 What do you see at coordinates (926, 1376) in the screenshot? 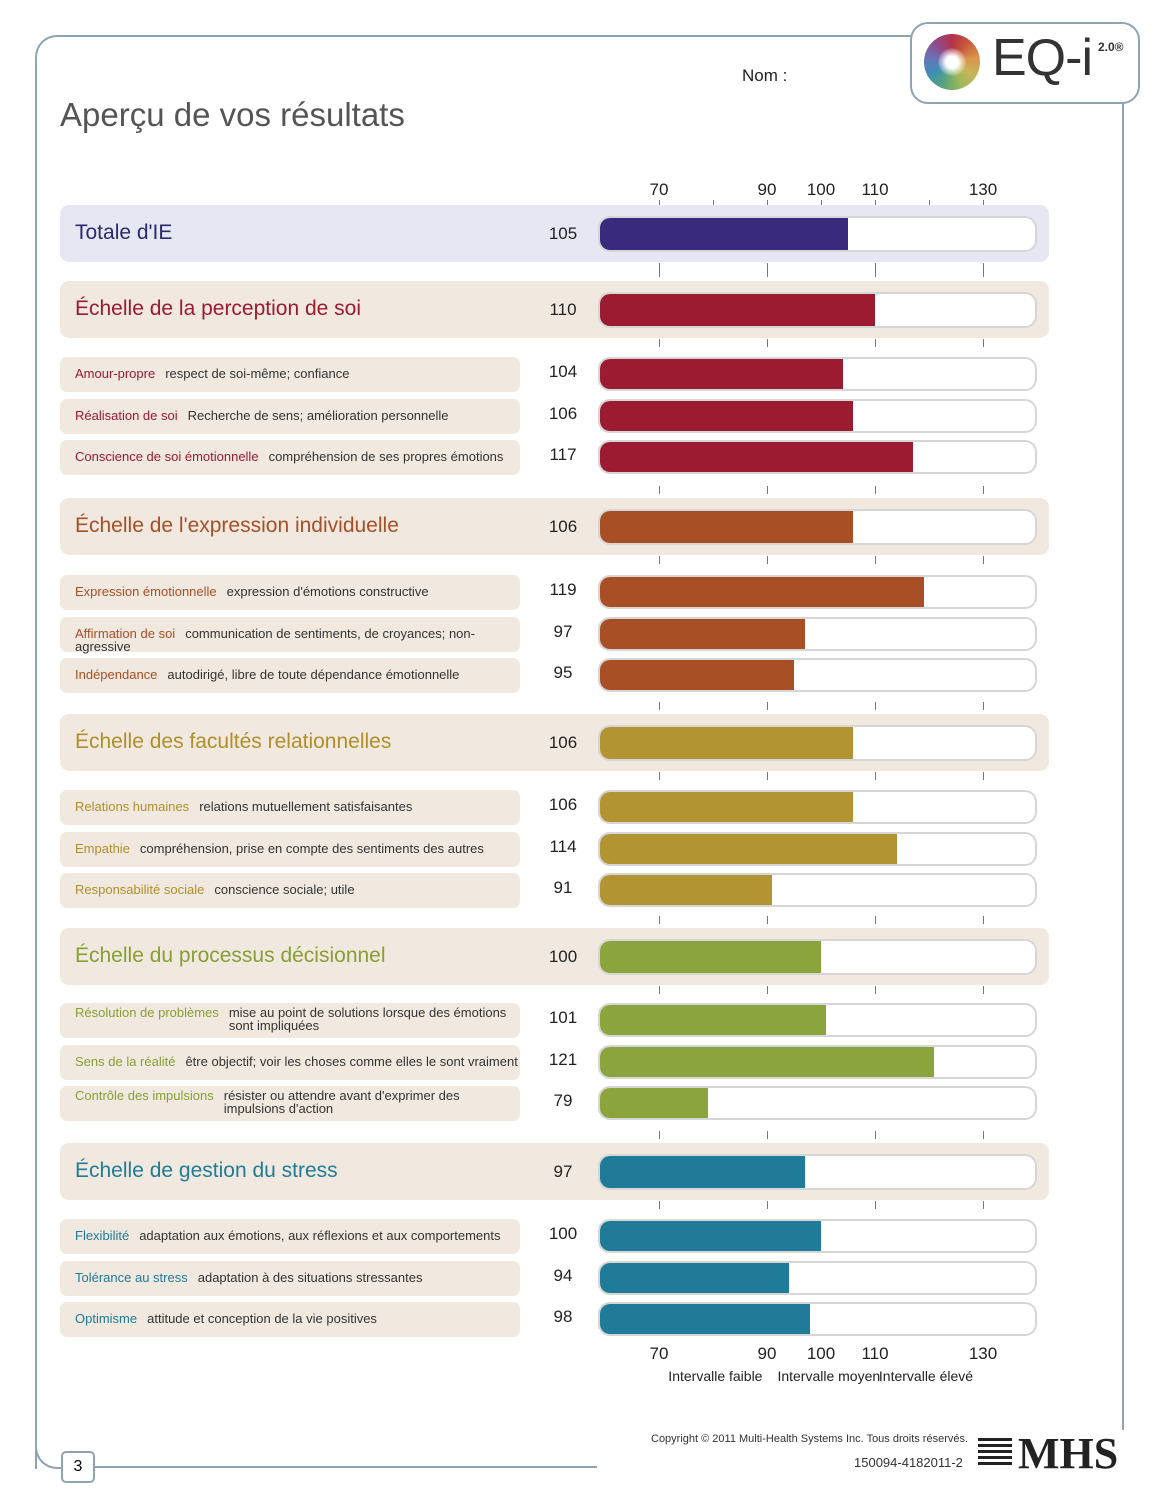
I see `range-label: Intervalle élevé` at bounding box center [926, 1376].